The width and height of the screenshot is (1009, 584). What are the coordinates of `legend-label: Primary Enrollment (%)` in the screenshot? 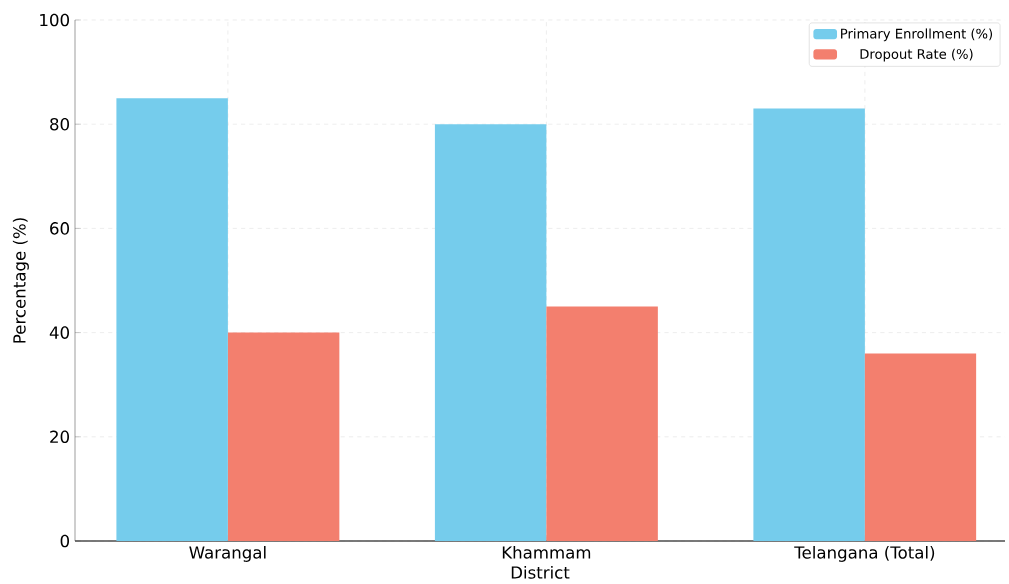 It's located at (917, 35).